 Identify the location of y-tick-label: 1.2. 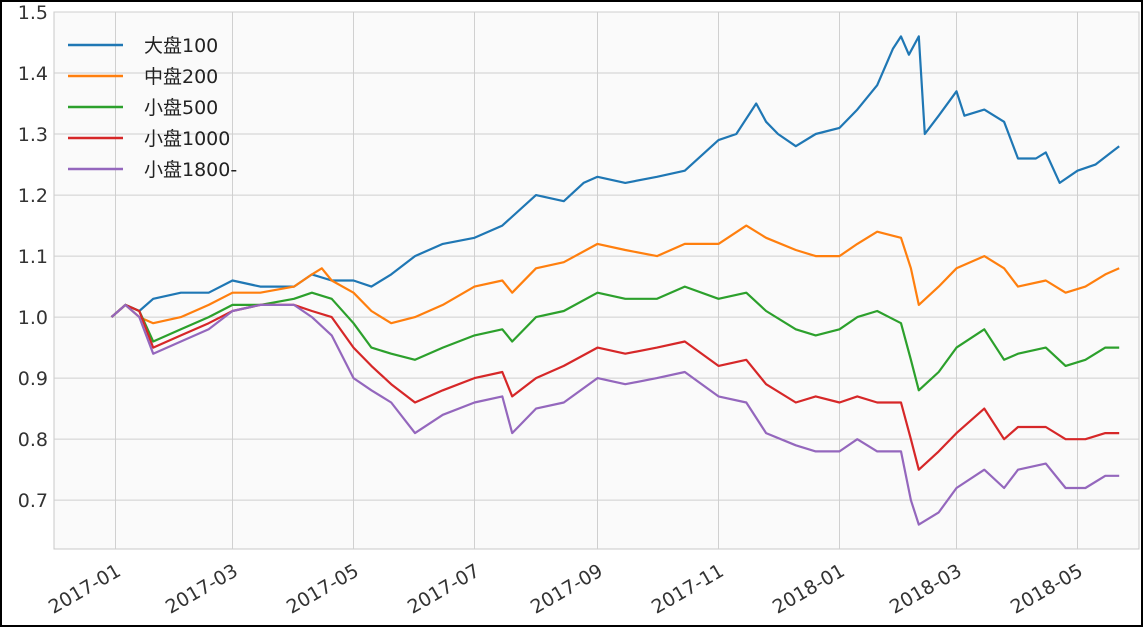
(33, 196).